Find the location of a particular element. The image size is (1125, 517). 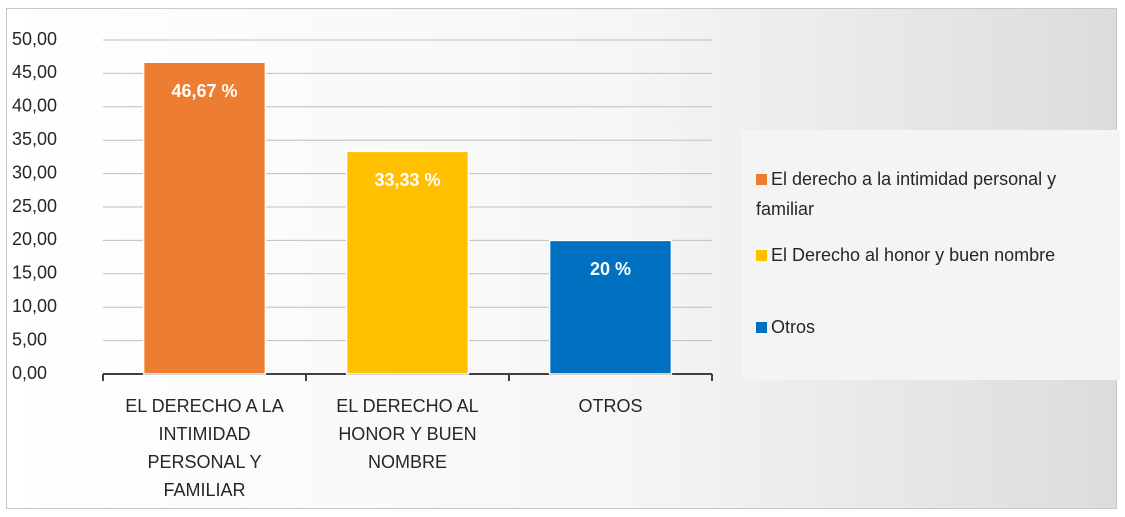

y-tick-label: 5,00 is located at coordinates (29, 339).